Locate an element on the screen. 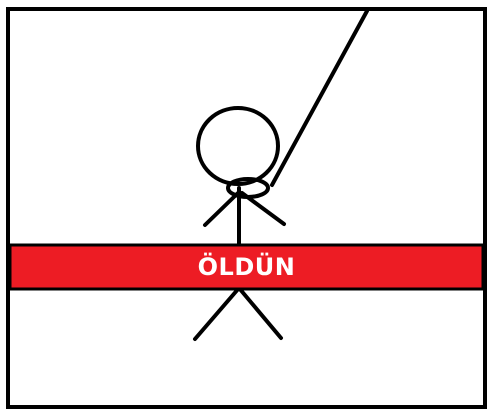  game-over-text: ÖLDÜN is located at coordinates (246, 267).